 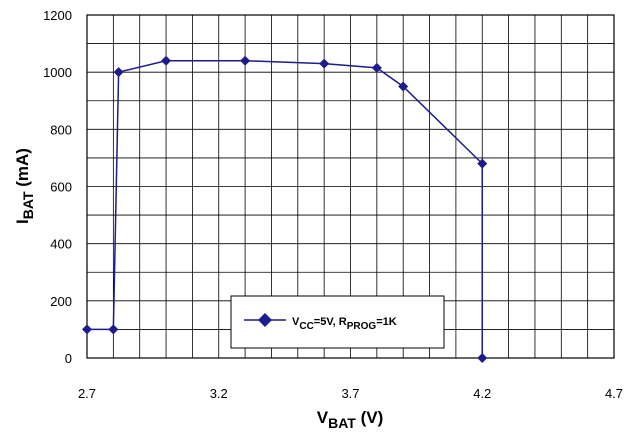 I want to click on y-tick-label: 800, so click(x=61, y=129).